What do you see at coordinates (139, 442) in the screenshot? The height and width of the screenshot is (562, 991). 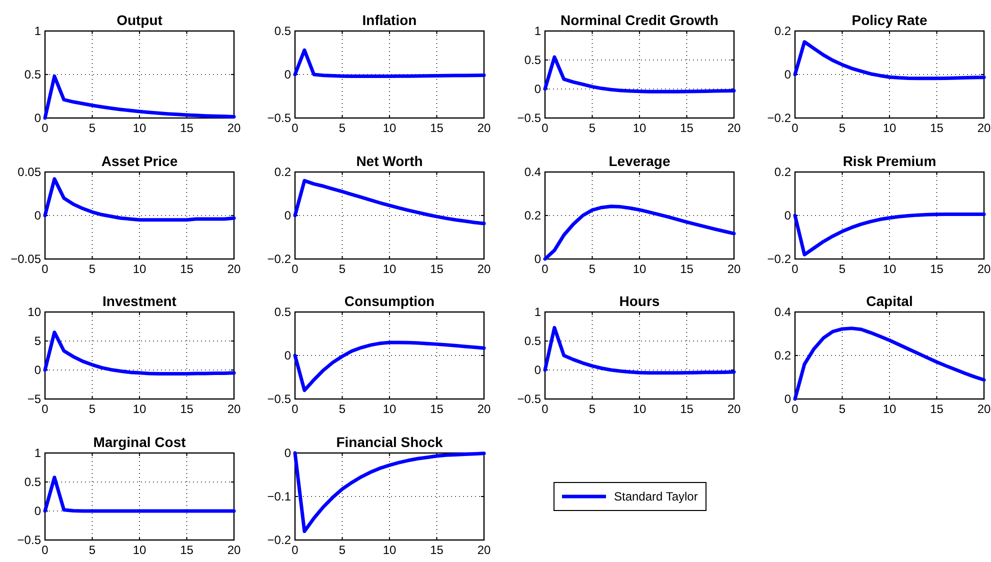 I see `chart-title: Marginal Cost` at bounding box center [139, 442].